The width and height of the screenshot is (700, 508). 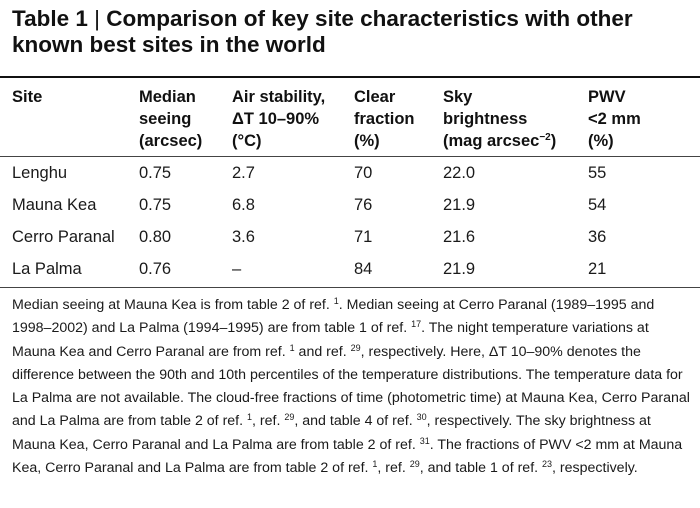 I want to click on cell-clear: 84, so click(x=363, y=269).